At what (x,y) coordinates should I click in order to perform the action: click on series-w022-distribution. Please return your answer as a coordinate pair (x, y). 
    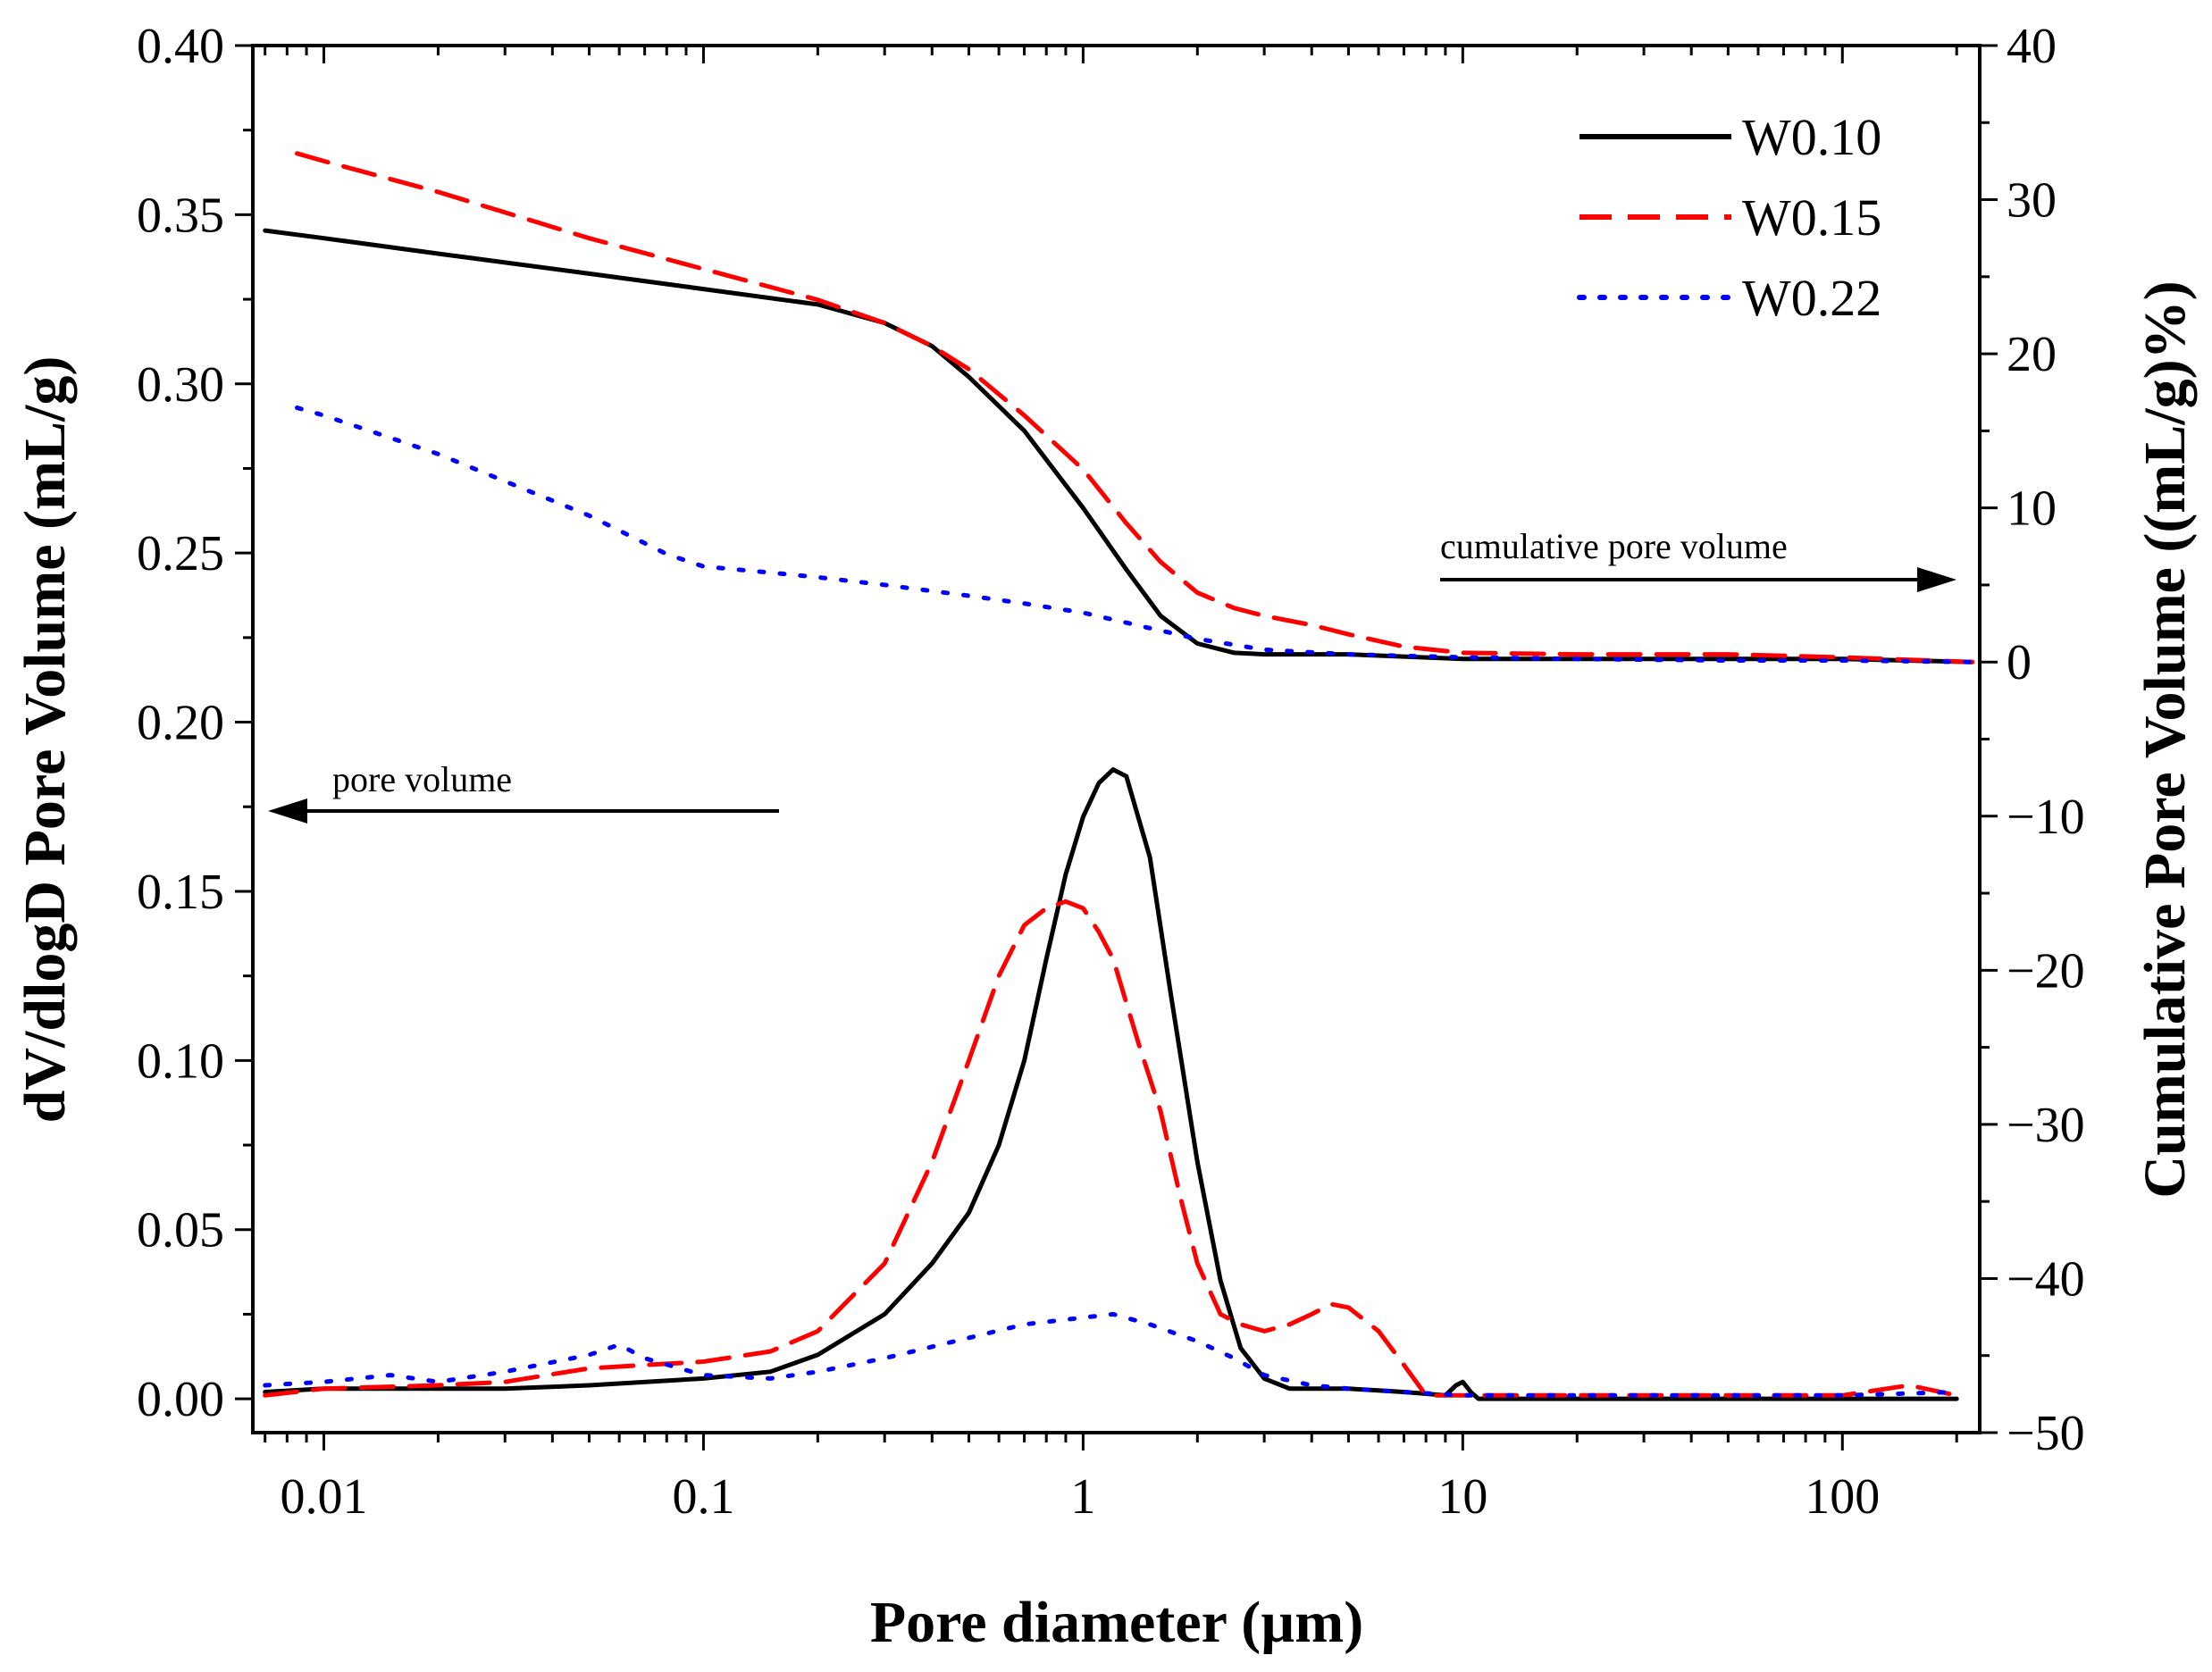
    Looking at the image, I should click on (1111, 1355).